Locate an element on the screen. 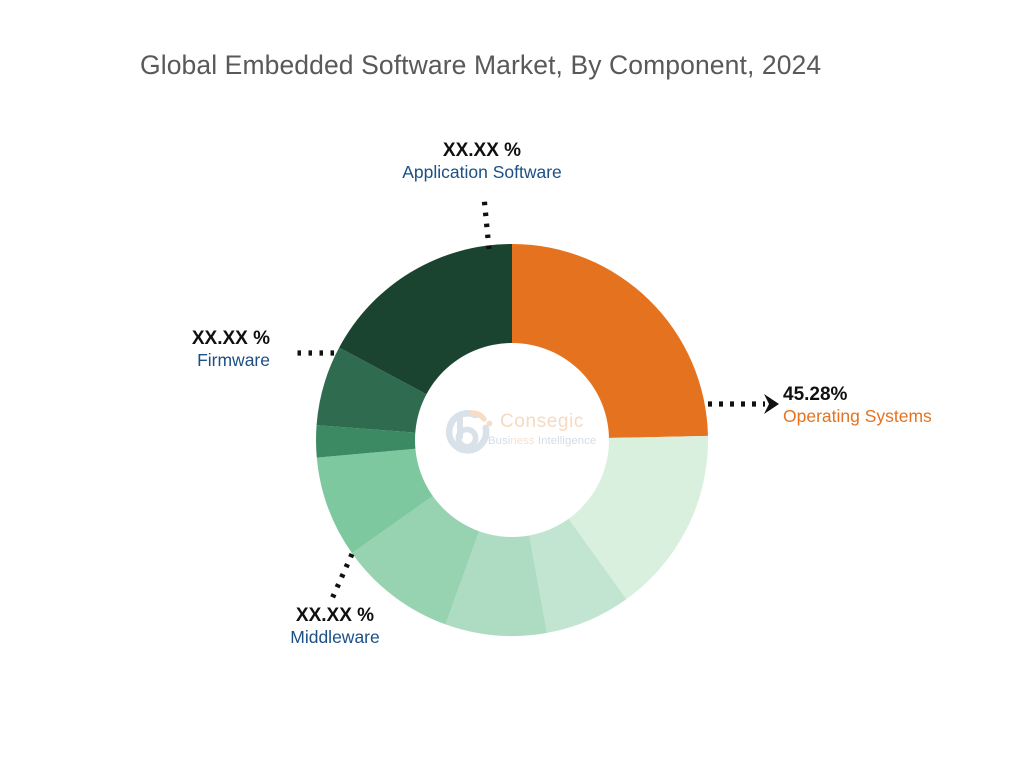  callout-percent-firmware: XX.XX % is located at coordinates (230, 338).